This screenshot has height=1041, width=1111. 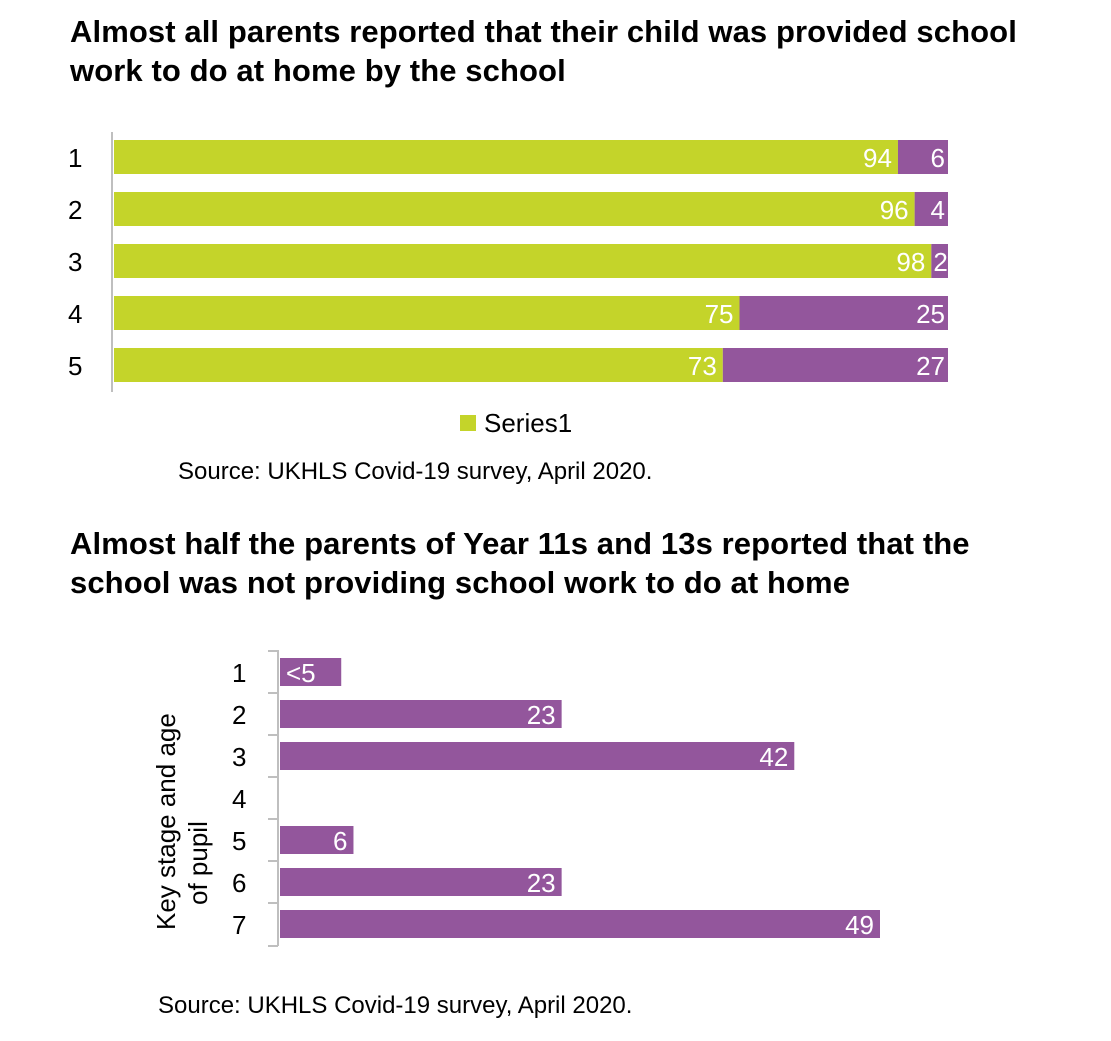 I want to click on legend-swatch-series1, so click(x=468, y=423).